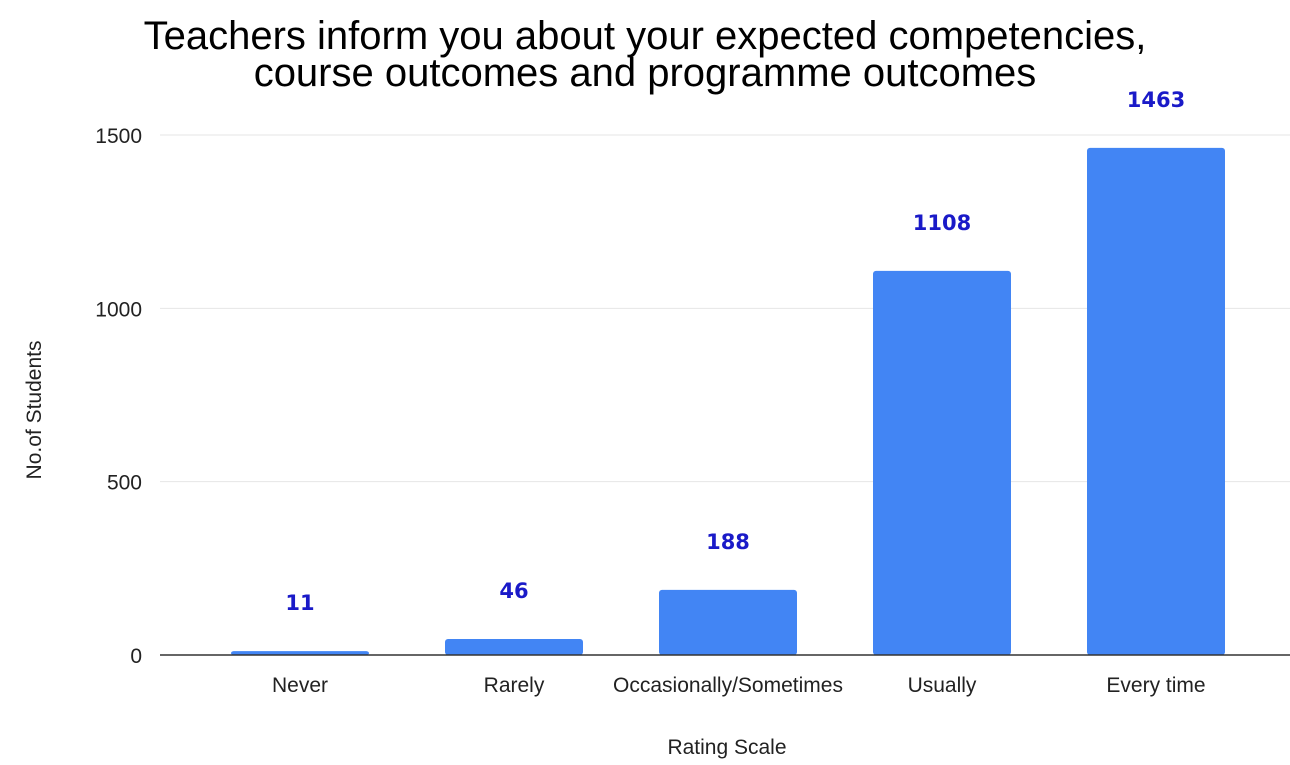  I want to click on data-label: 1108, so click(942, 223).